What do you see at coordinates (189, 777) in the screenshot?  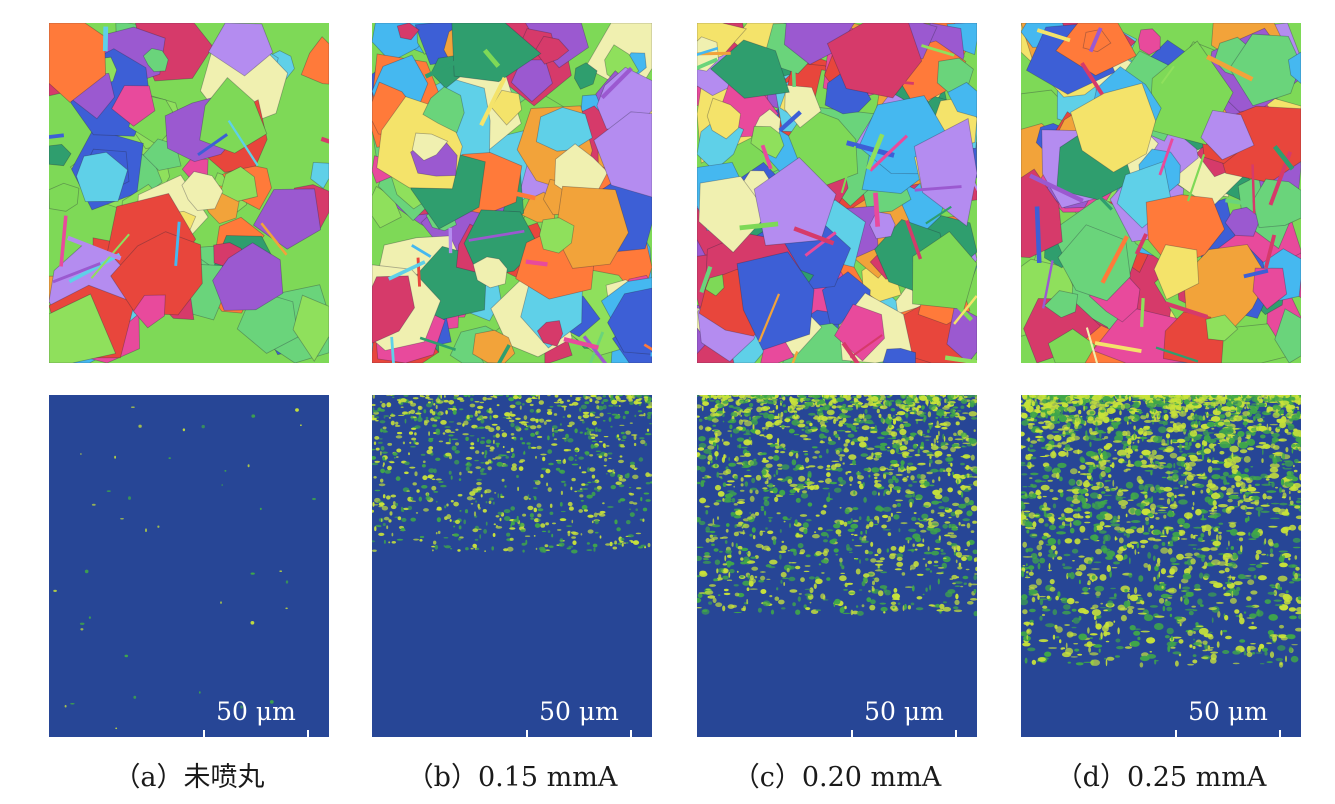 I see `caption-a: （a）未喷丸` at bounding box center [189, 777].